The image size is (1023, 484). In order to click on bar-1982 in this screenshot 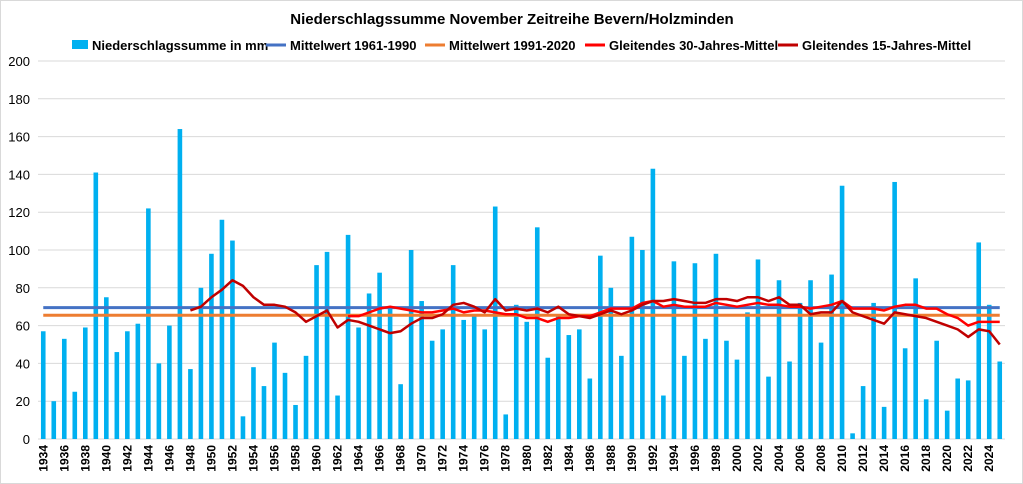, I will do `click(548, 398)`.